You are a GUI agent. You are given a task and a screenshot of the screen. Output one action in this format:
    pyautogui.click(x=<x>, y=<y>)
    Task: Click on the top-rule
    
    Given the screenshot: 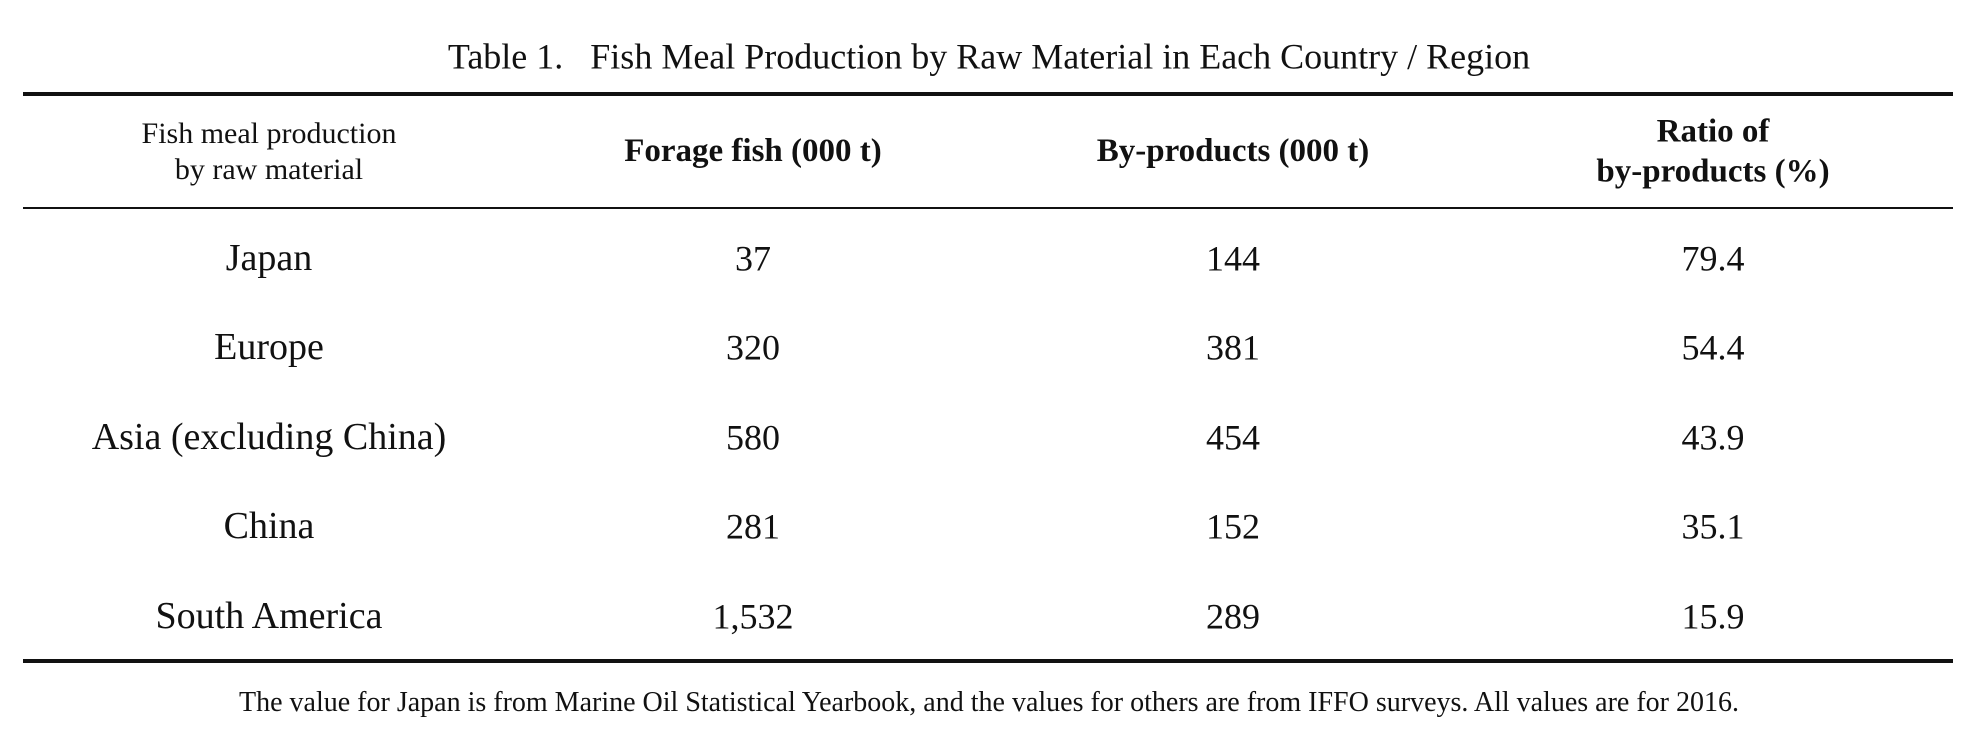 What is the action you would take?
    pyautogui.click(x=988, y=94)
    